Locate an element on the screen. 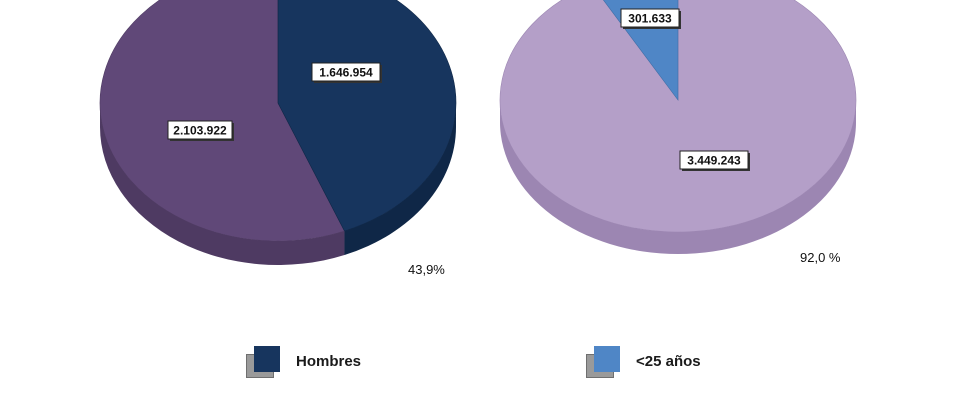 This screenshot has height=400, width=960. pie-2-value-label-1: 301.633 is located at coordinates (650, 18).